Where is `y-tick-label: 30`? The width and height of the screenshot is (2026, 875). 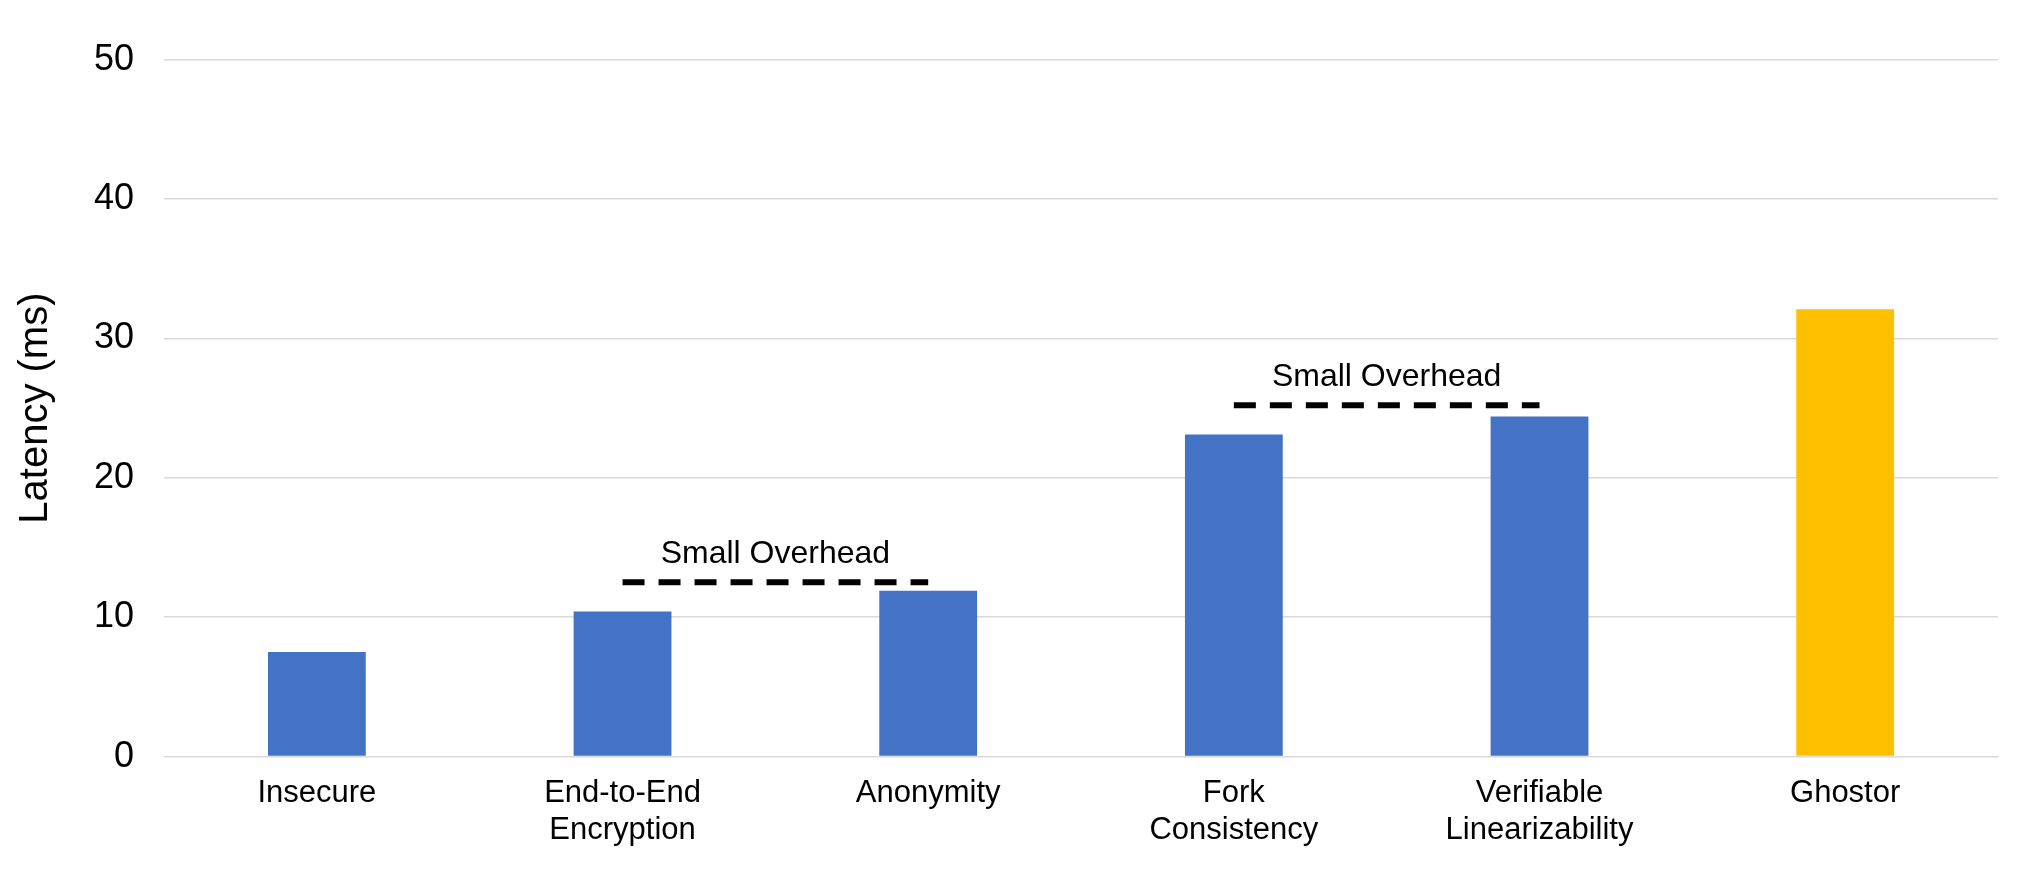
y-tick-label: 30 is located at coordinates (114, 336).